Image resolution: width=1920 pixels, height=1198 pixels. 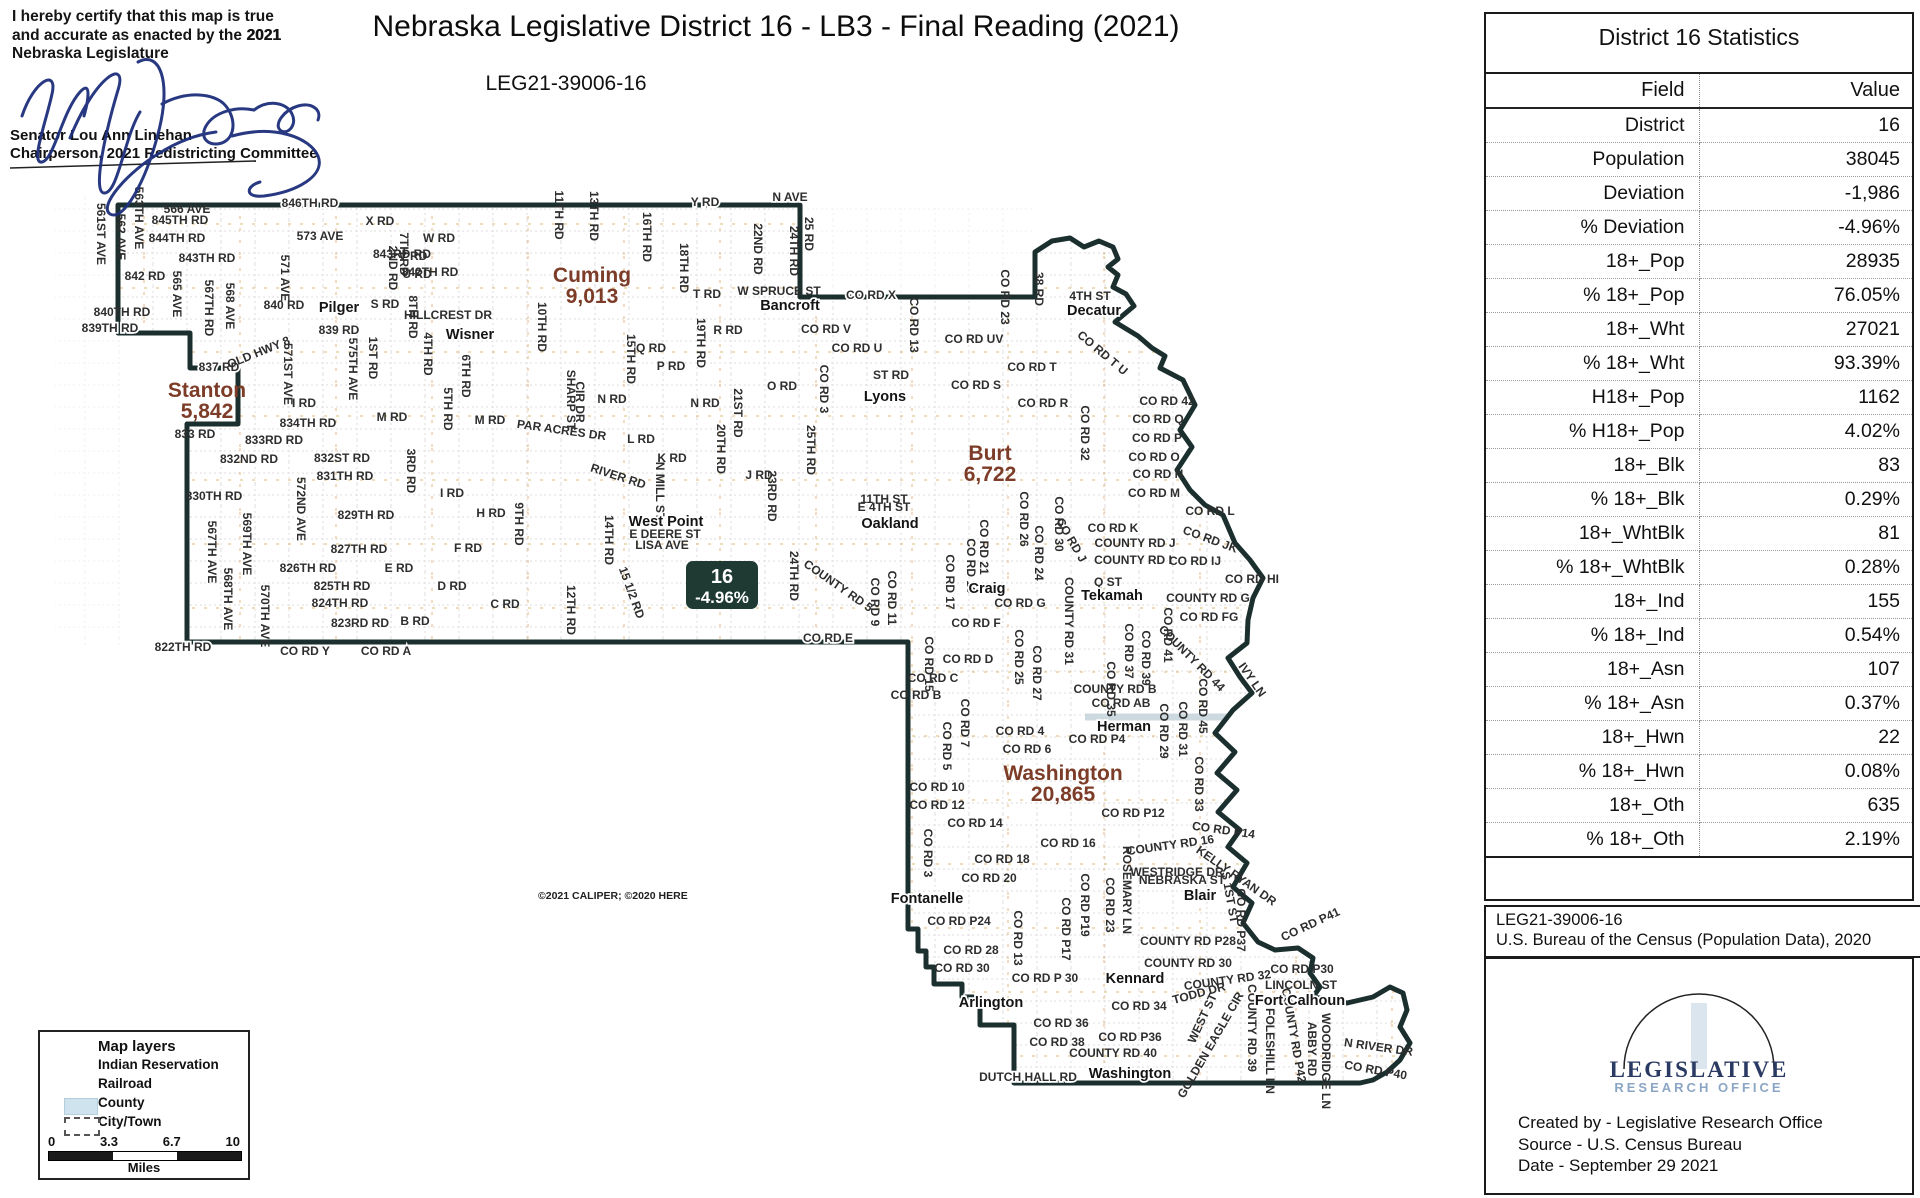 I want to click on county-name-label: Burt, so click(x=989, y=453).